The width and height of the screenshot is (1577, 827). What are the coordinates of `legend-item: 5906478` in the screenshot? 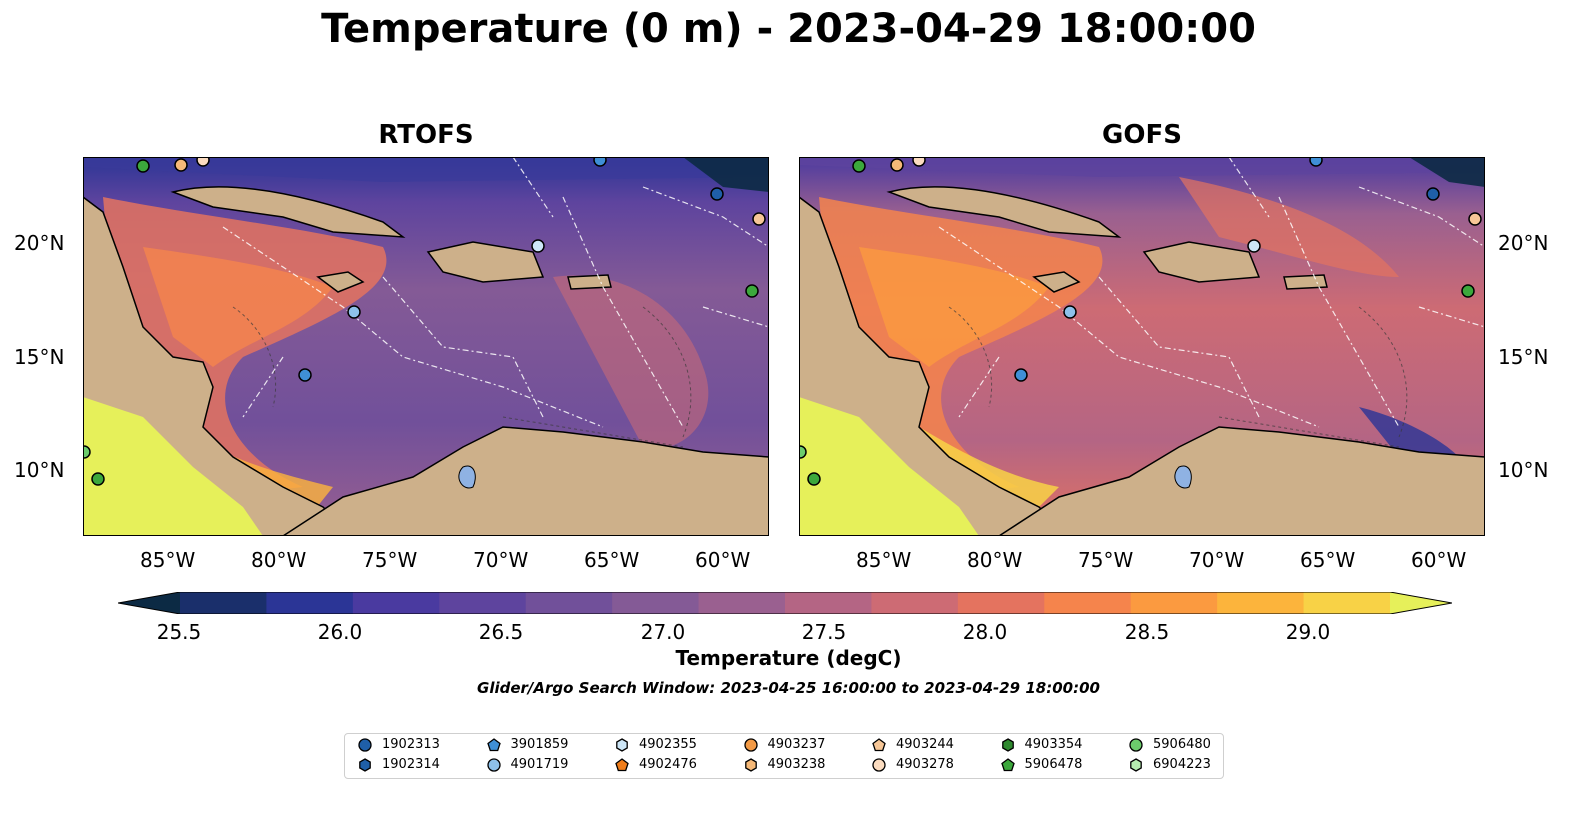 It's located at (1041, 764).